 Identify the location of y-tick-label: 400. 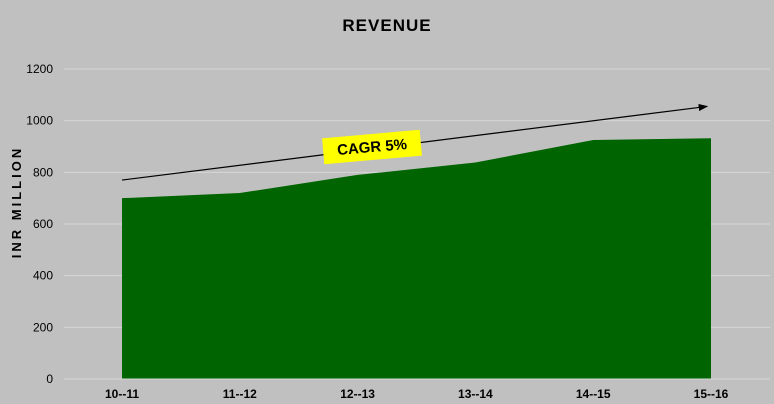
(43, 276).